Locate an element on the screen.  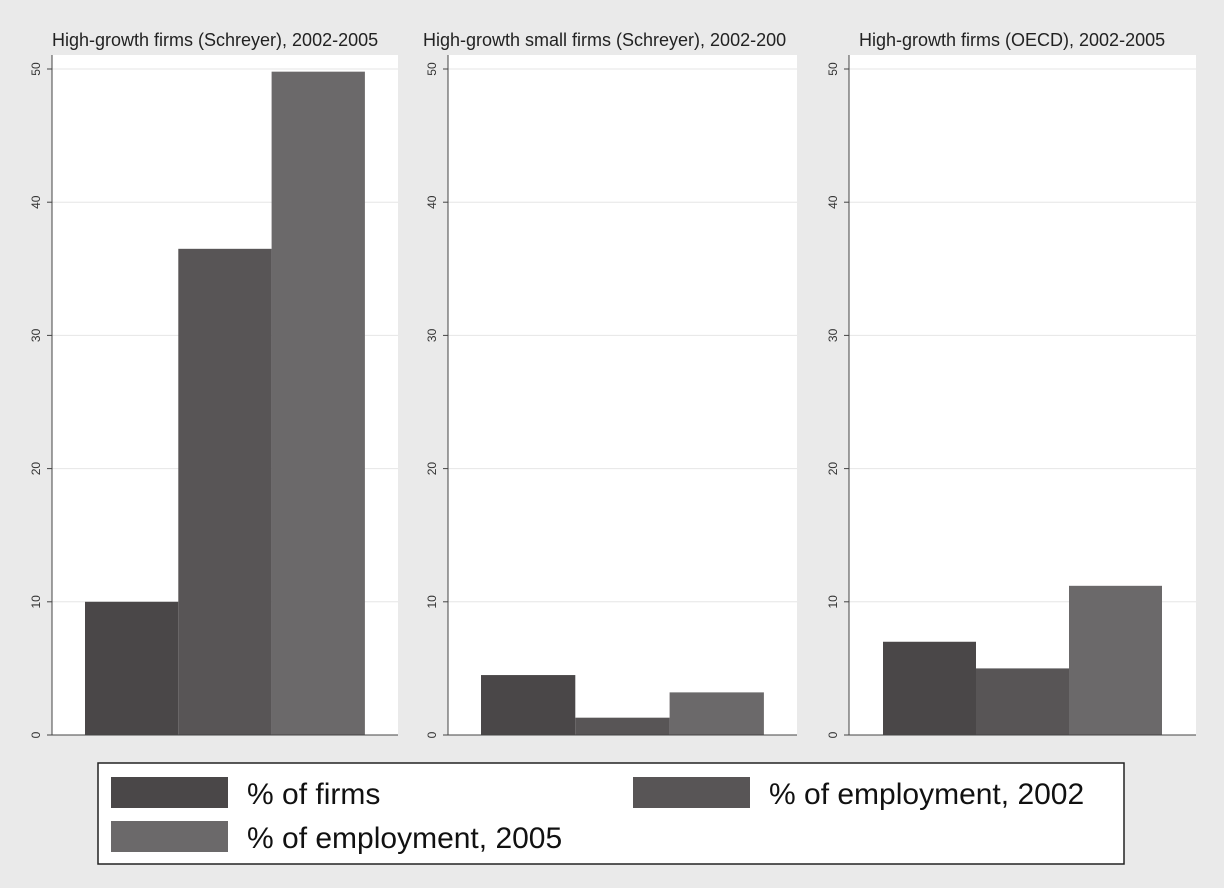
legend-swatch-emp-2005 is located at coordinates (169, 836).